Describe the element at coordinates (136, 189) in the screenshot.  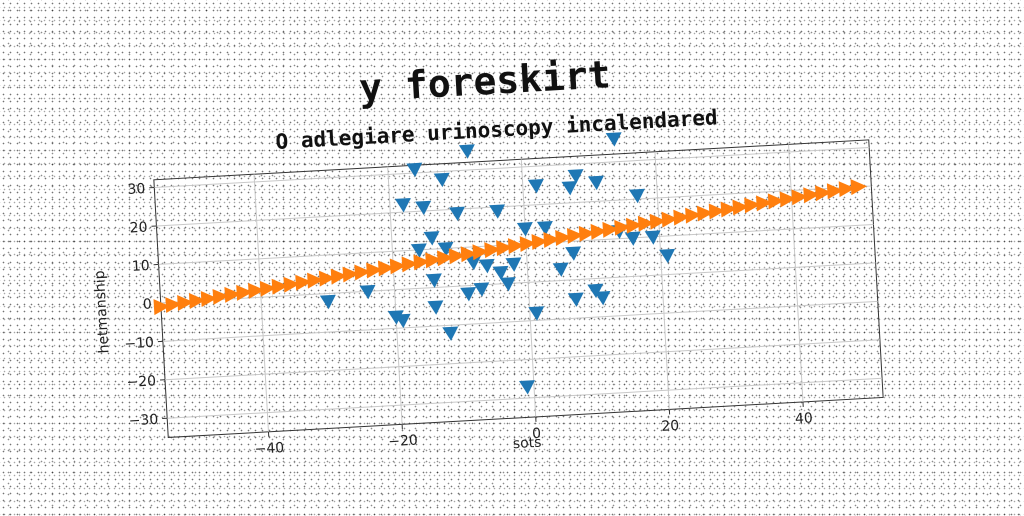
I see `y-tick-label: 30` at that location.